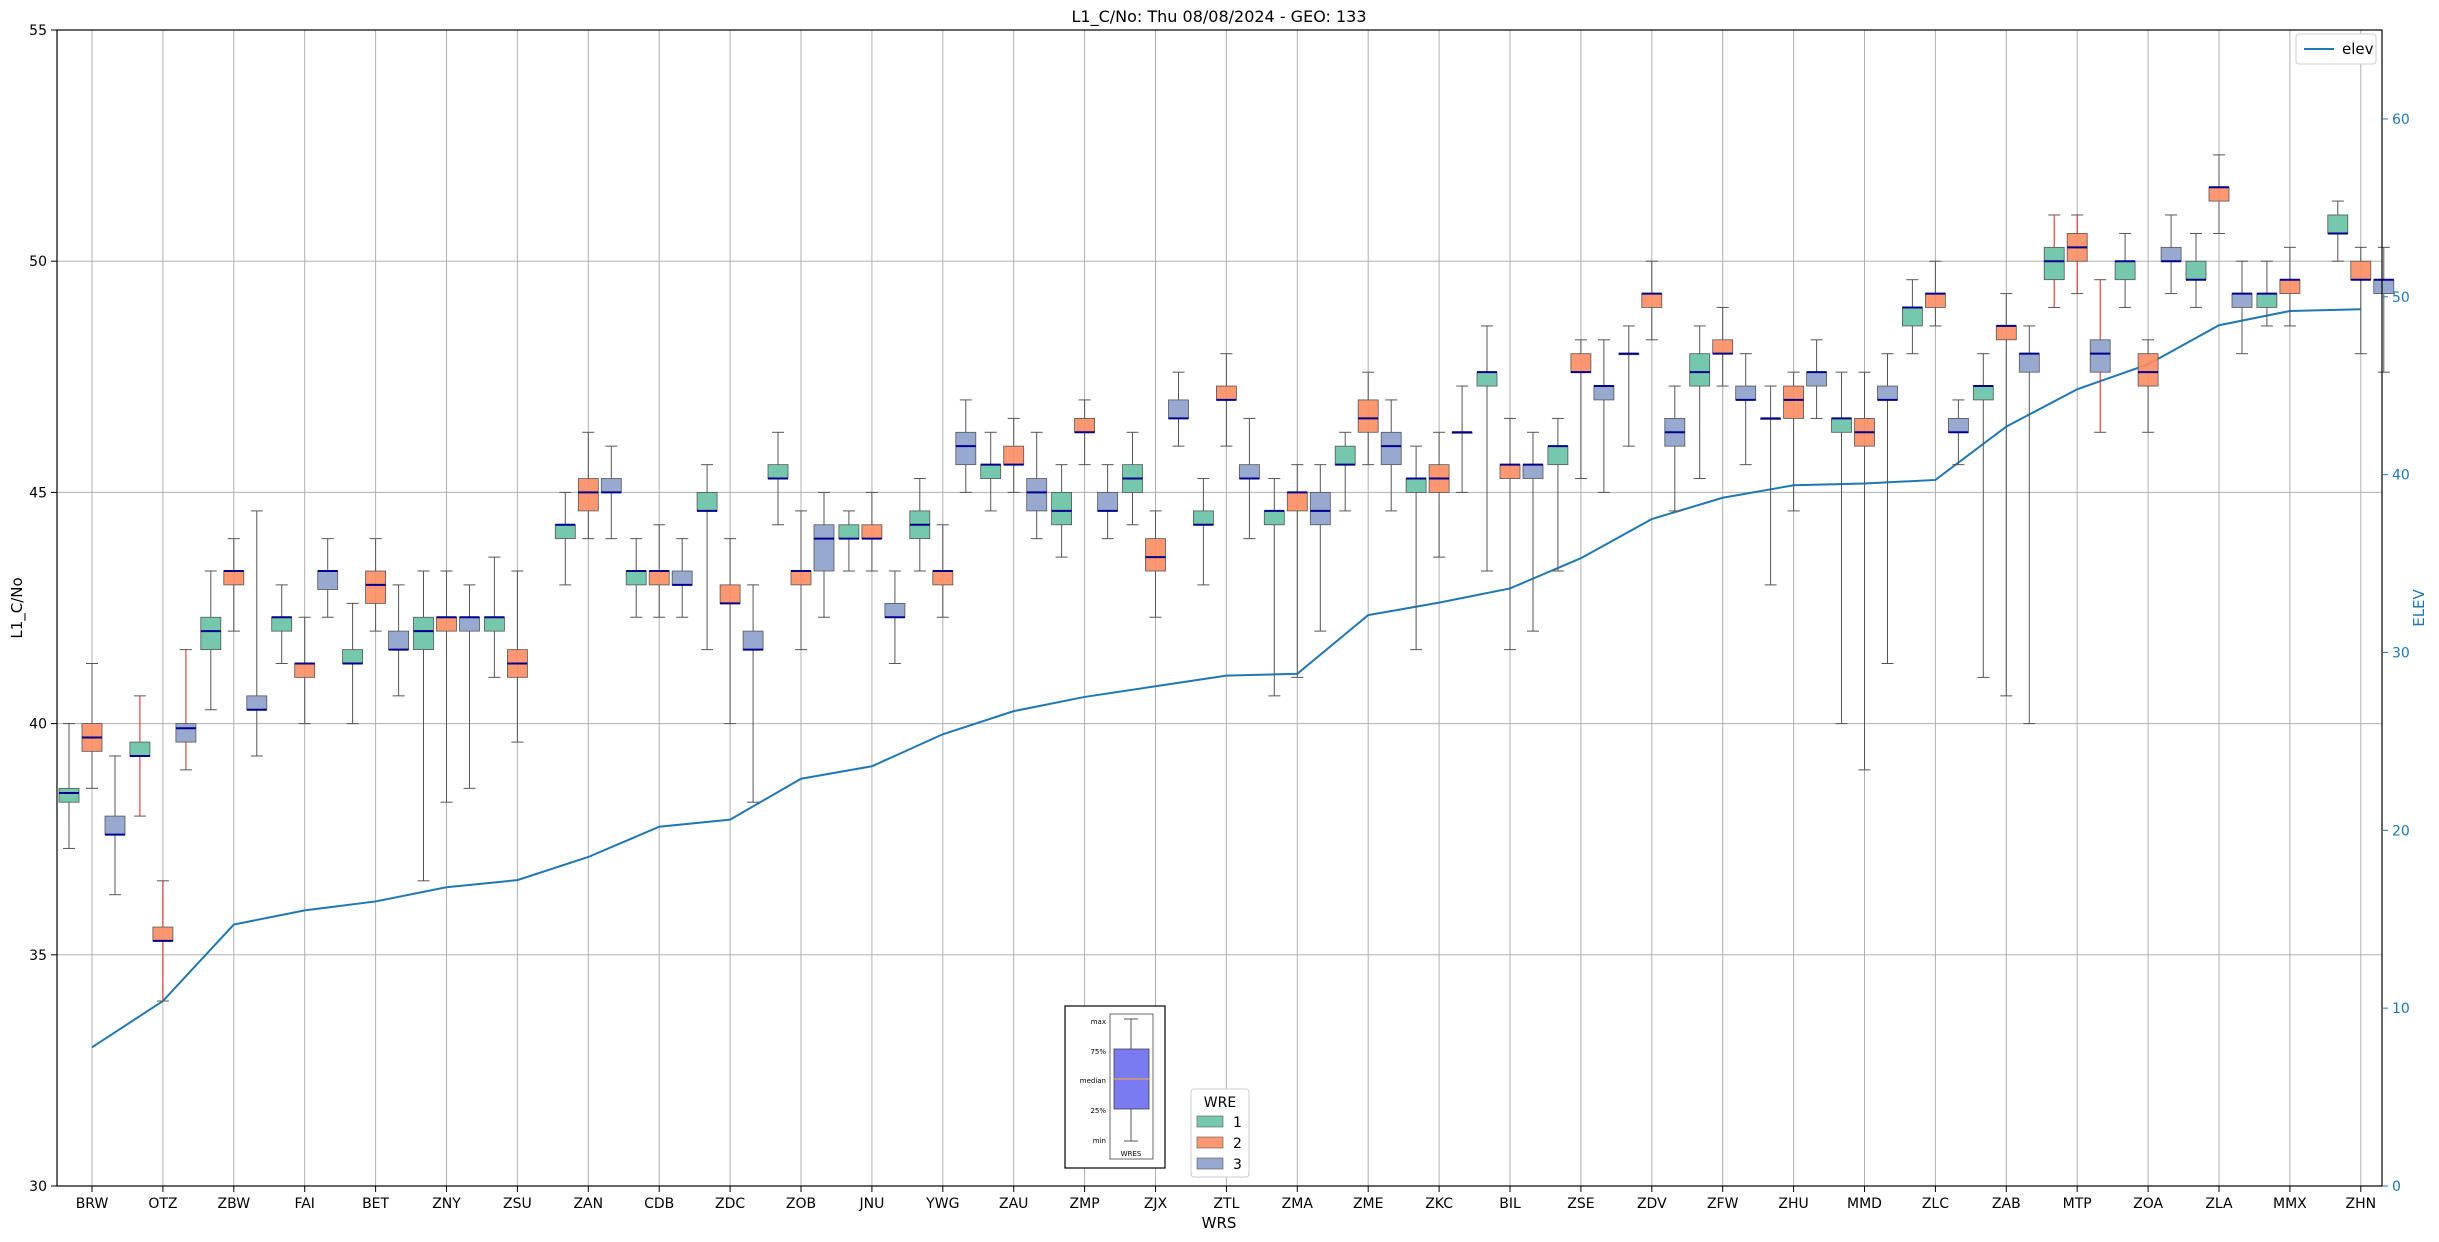 This screenshot has width=2439, height=1242. I want to click on wre-legend-title: WRE, so click(1220, 1103).